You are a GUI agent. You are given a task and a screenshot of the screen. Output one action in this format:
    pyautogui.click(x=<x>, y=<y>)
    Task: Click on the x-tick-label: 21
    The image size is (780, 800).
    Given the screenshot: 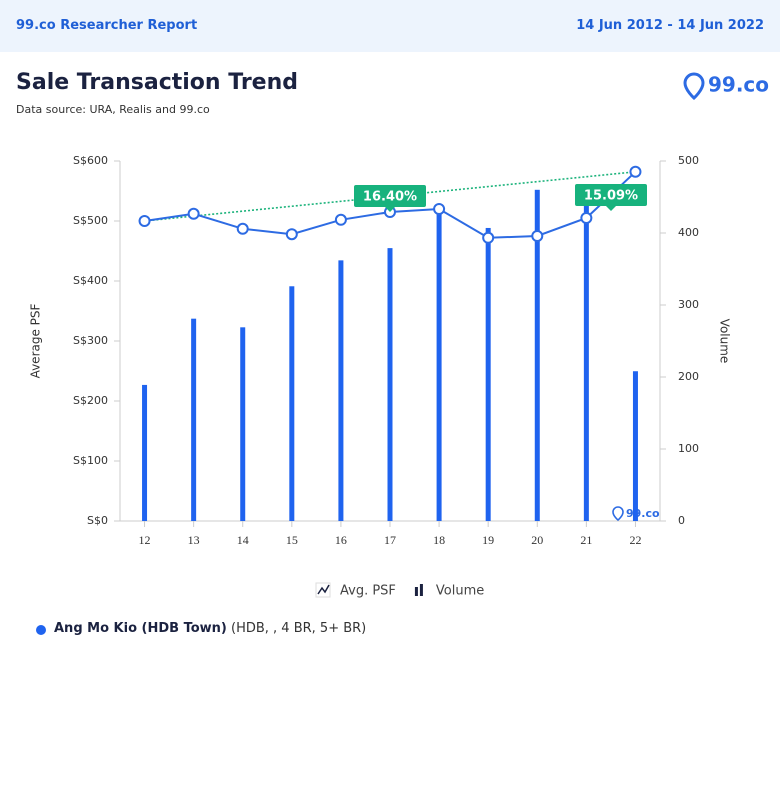 What is the action you would take?
    pyautogui.click(x=586, y=540)
    